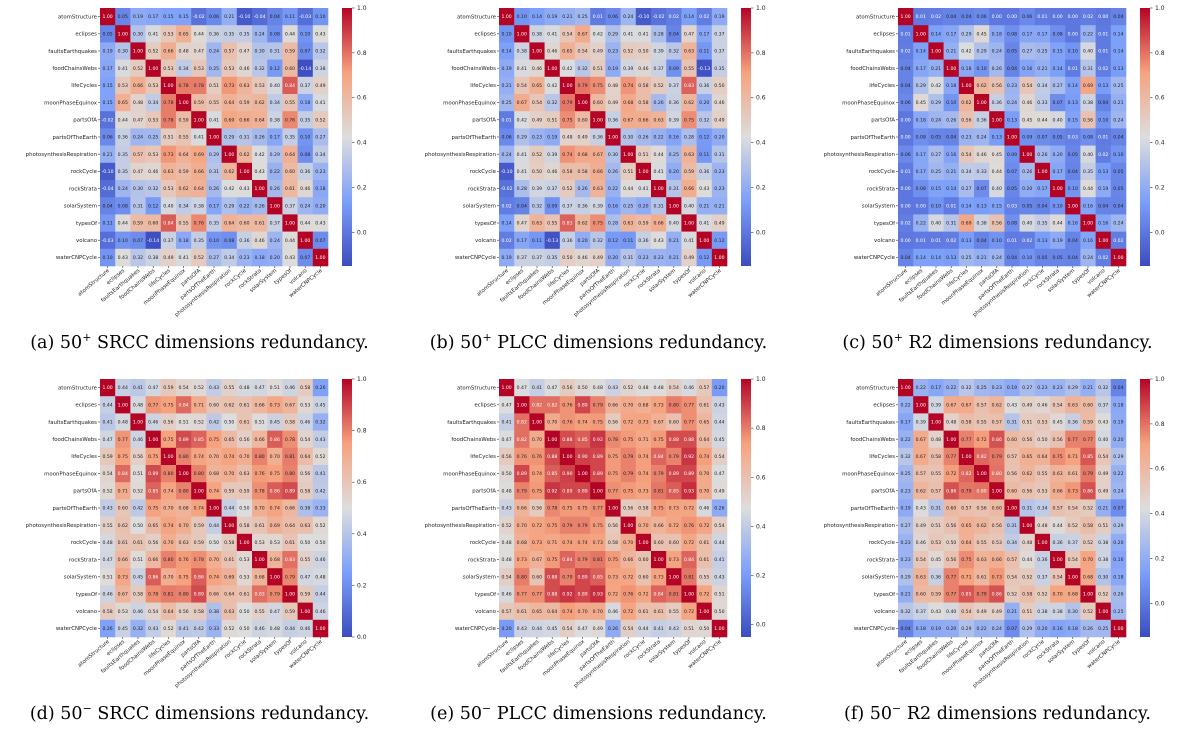 The image size is (1197, 742). Describe the element at coordinates (628, 457) in the screenshot. I see `cell-value-label: 0.79` at that location.